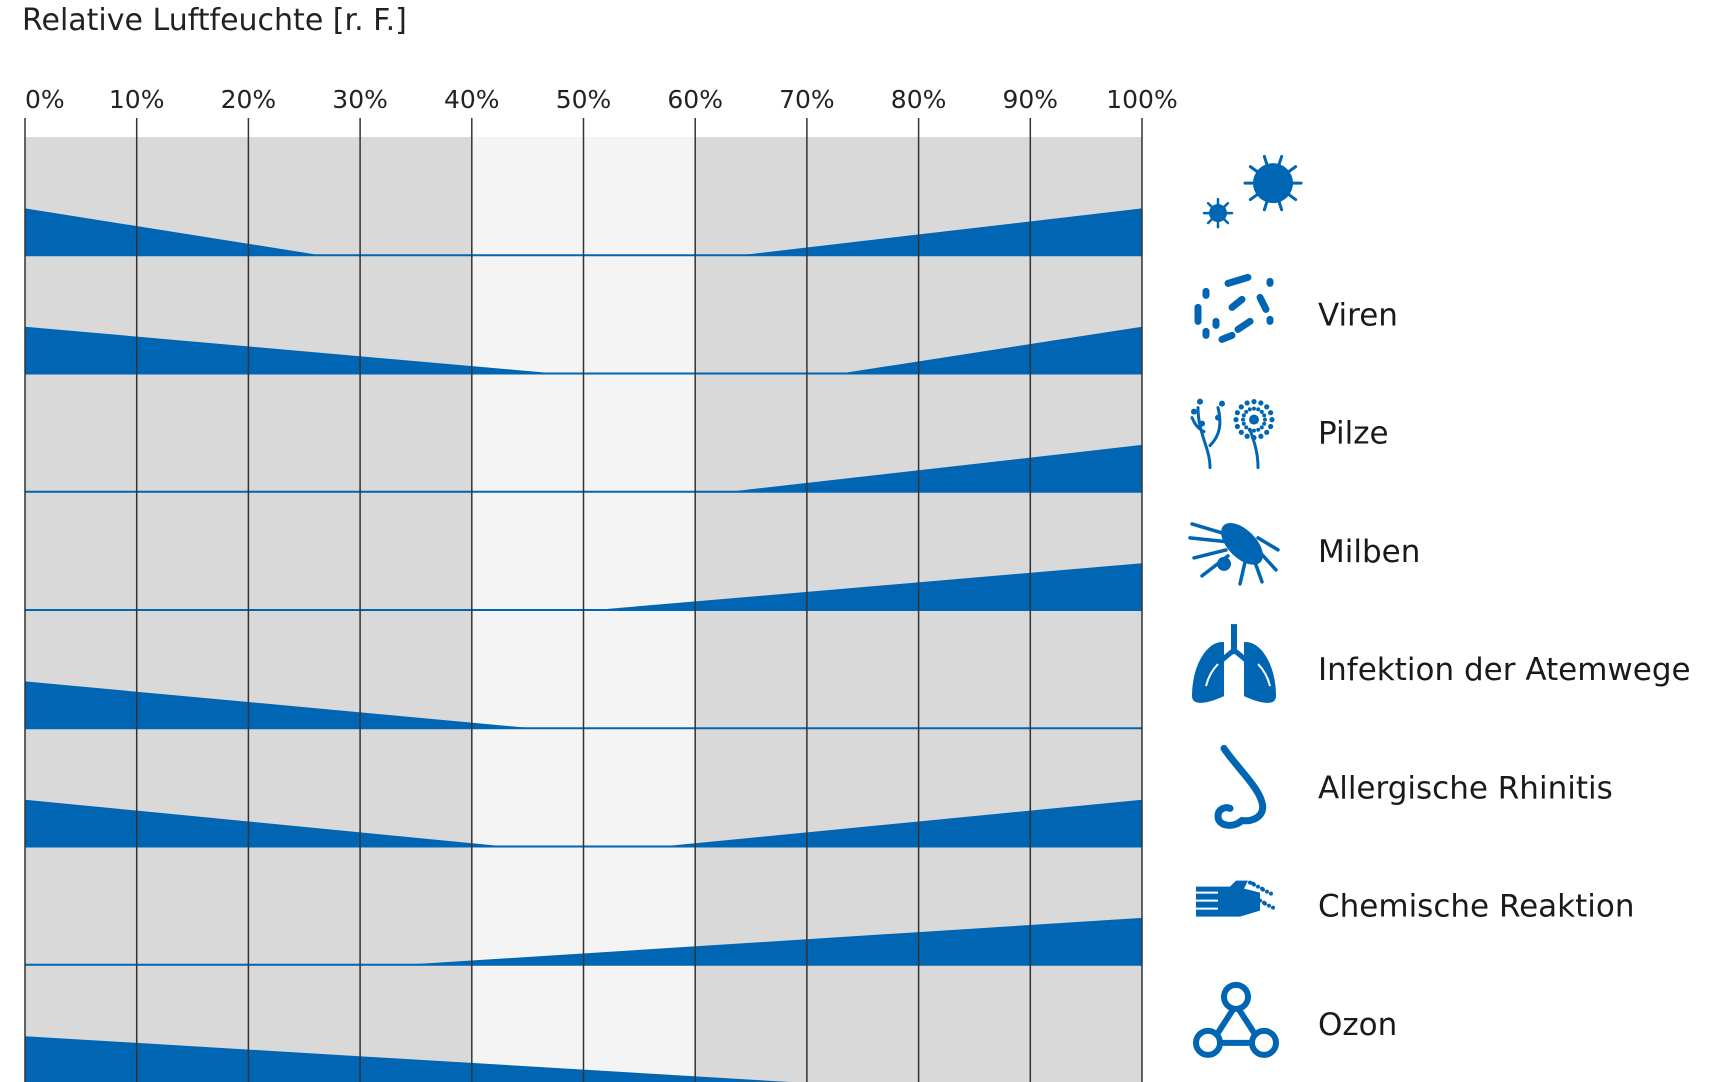  Describe the element at coordinates (1465, 788) in the screenshot. I see `legend-label: Allergische Rhinitis` at that location.